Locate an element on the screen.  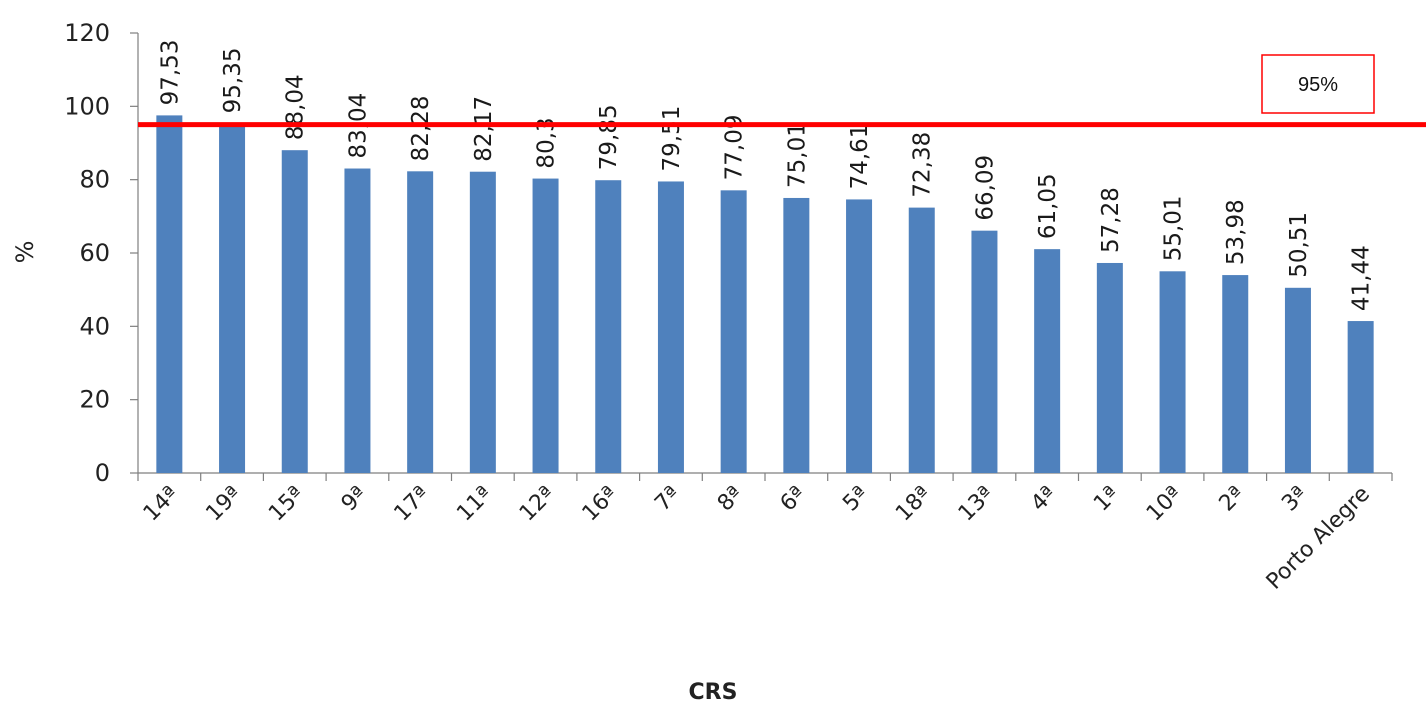
data-label: 75,01 is located at coordinates (797, 155).